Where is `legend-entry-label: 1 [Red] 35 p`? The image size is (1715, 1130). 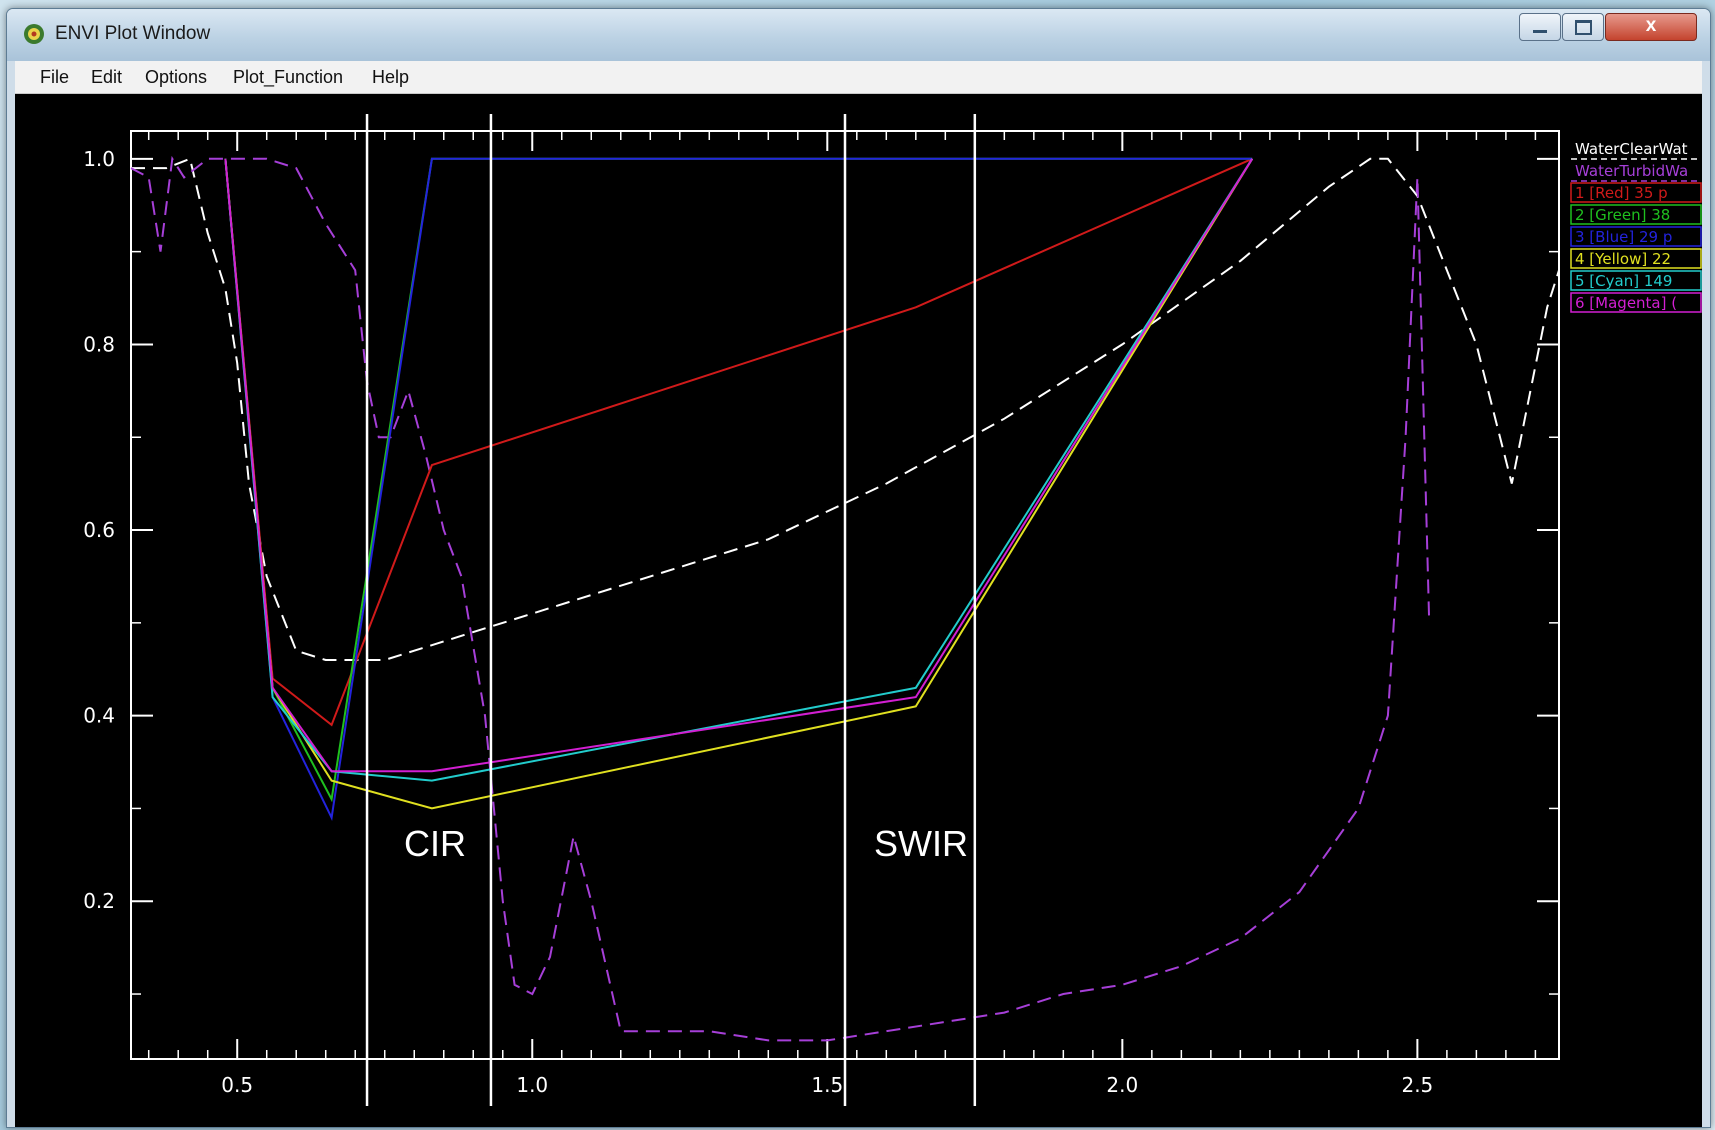 legend-entry-label: 1 [Red] 35 p is located at coordinates (1621, 193).